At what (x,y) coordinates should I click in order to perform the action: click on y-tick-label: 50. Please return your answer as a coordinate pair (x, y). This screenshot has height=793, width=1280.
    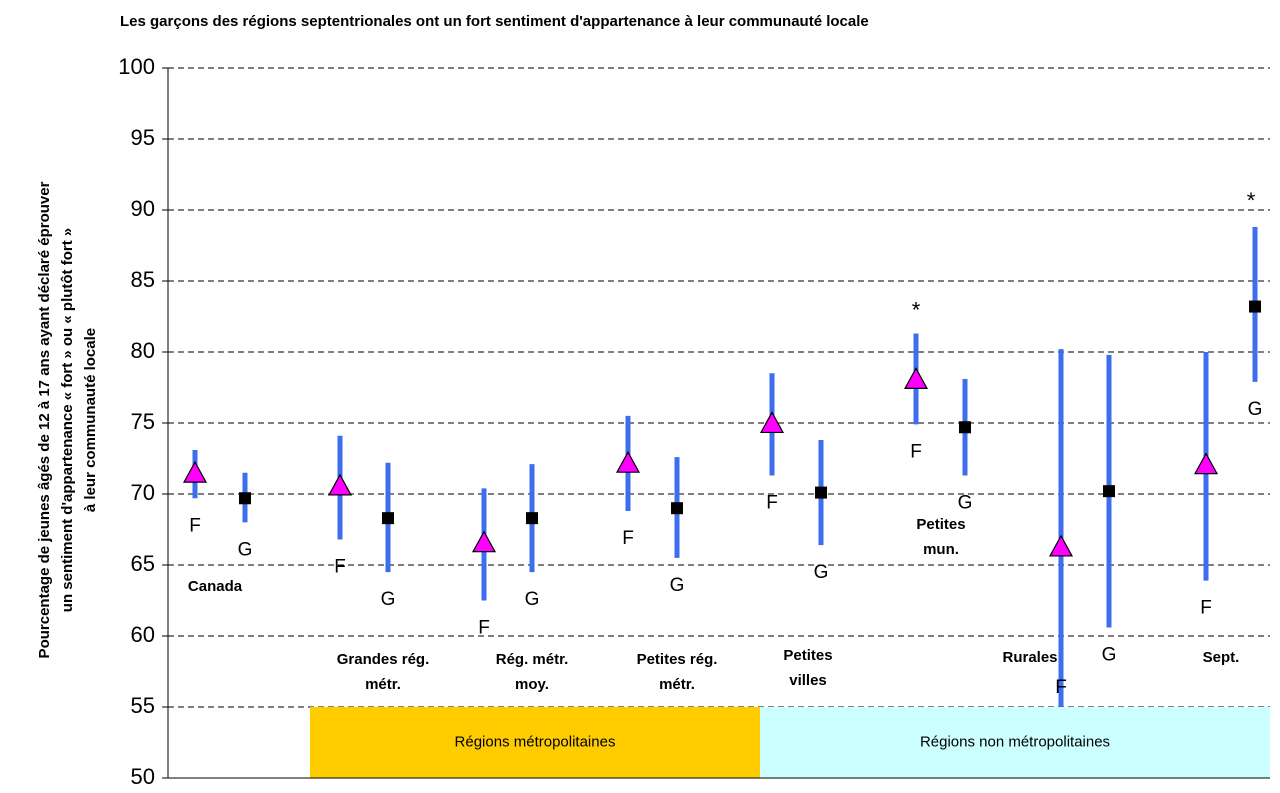
    Looking at the image, I should click on (143, 776).